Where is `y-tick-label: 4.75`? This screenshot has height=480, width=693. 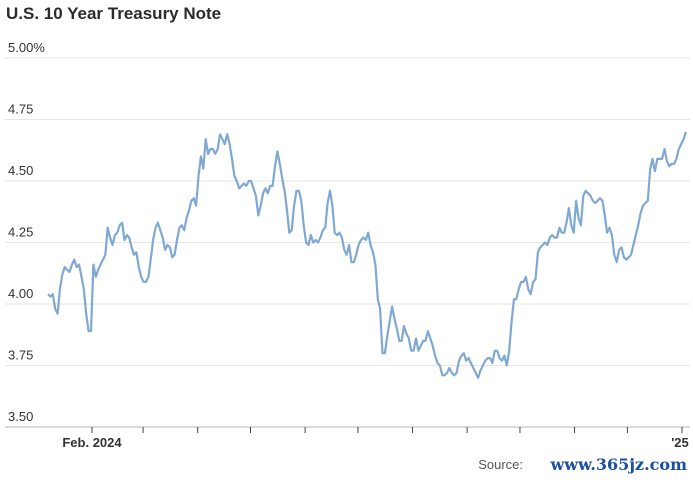 y-tick-label: 4.75 is located at coordinates (20, 109).